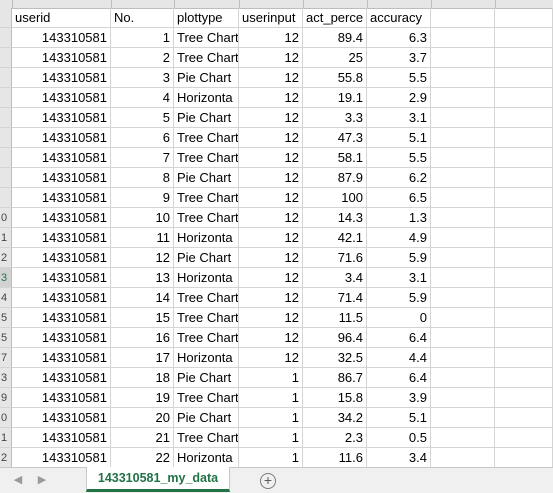  I want to click on row-header: 7, so click(6, 358).